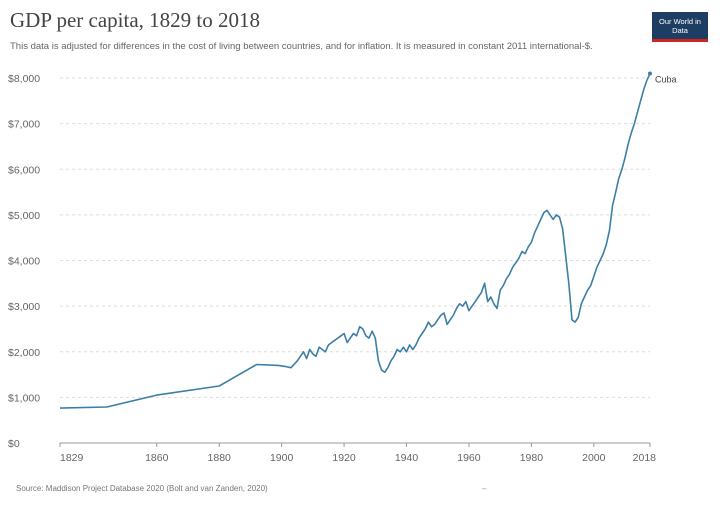  I want to click on x-tick-label: 1920, so click(344, 458).